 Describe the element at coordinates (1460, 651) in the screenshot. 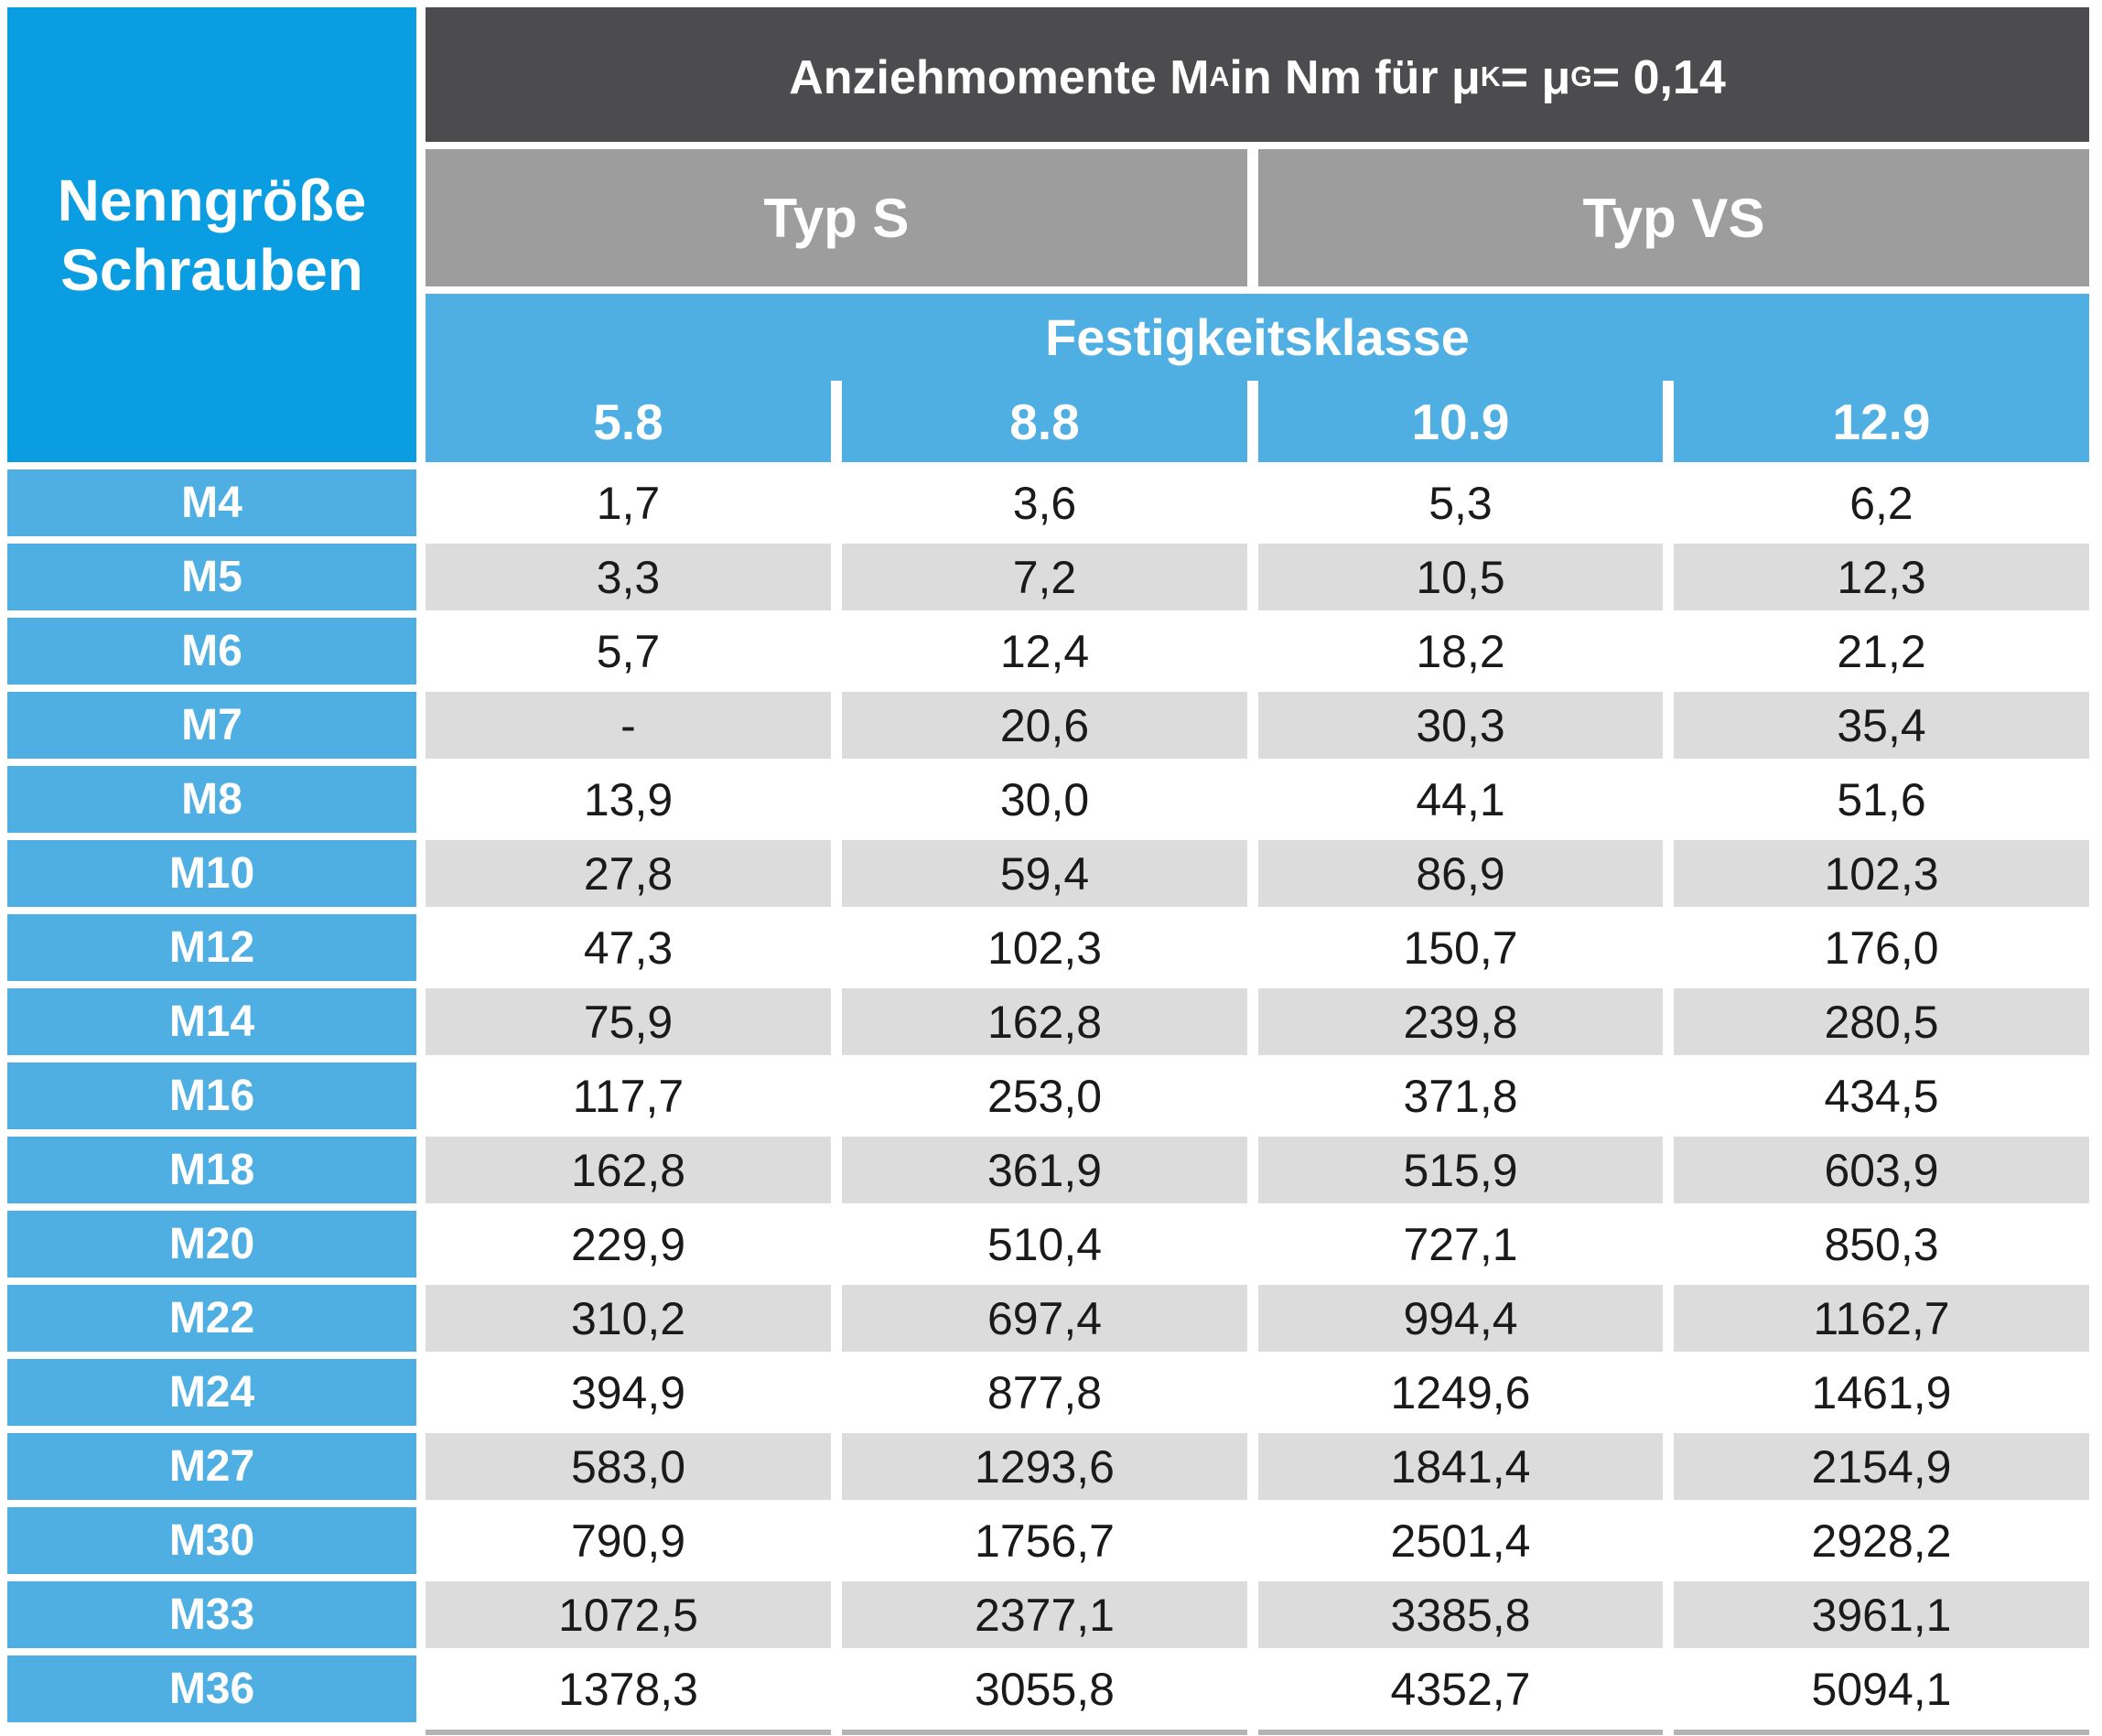

I see `torque-value: 18,2` at that location.